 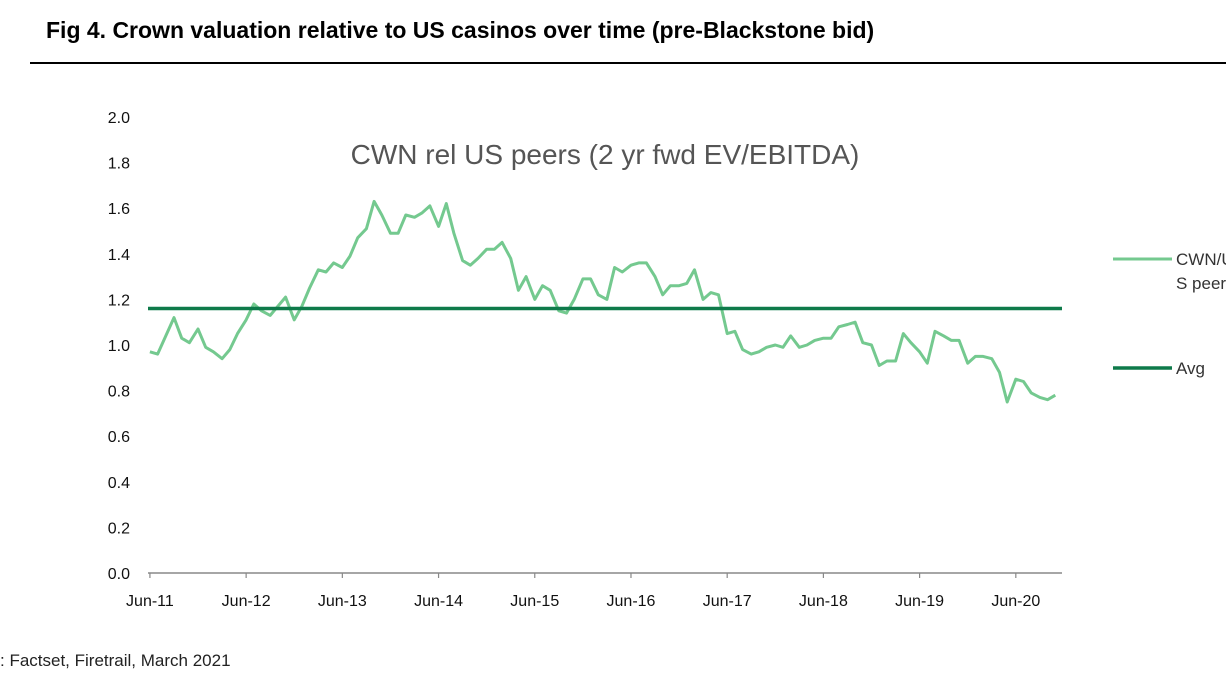 What do you see at coordinates (119, 392) in the screenshot?
I see `y-tick-label: 0.8` at bounding box center [119, 392].